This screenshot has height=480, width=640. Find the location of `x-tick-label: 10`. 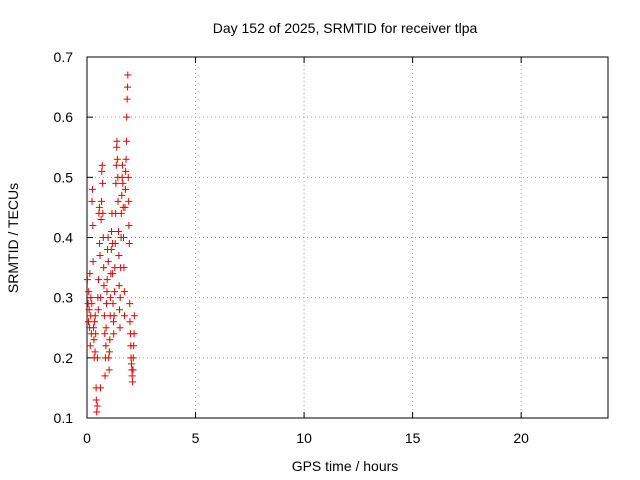

x-tick-label: 10 is located at coordinates (304, 438).